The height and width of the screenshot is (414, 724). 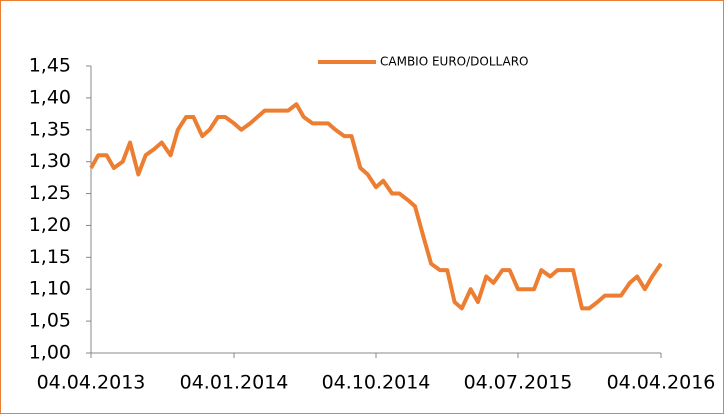 I want to click on y-tick-label: 1,40, so click(x=50, y=97).